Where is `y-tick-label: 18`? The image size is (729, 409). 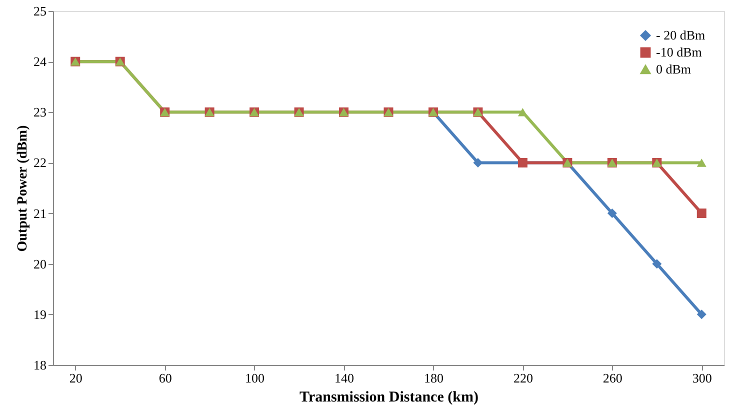 y-tick-label: 18 is located at coordinates (40, 365).